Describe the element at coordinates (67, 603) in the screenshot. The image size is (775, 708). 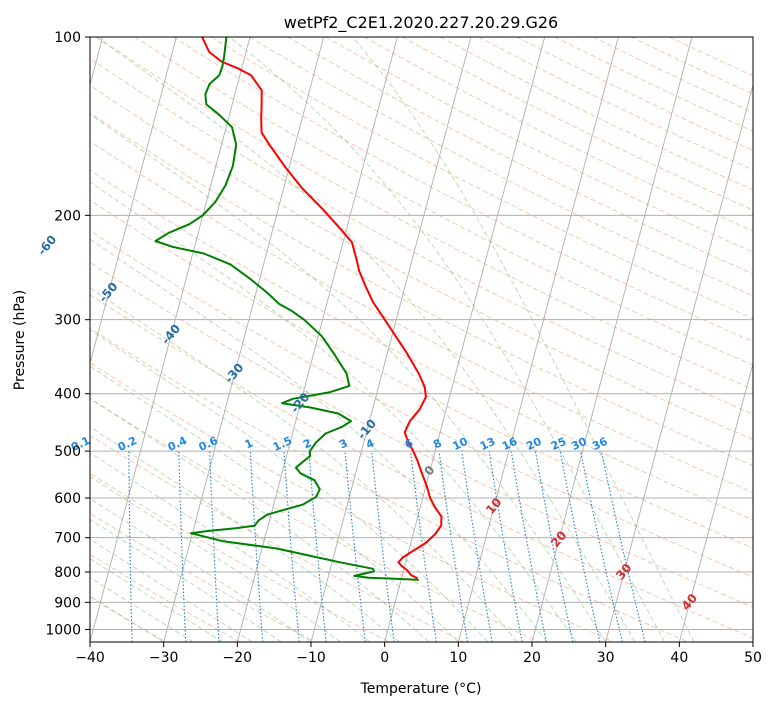
I see `y-tick-label: 900` at that location.